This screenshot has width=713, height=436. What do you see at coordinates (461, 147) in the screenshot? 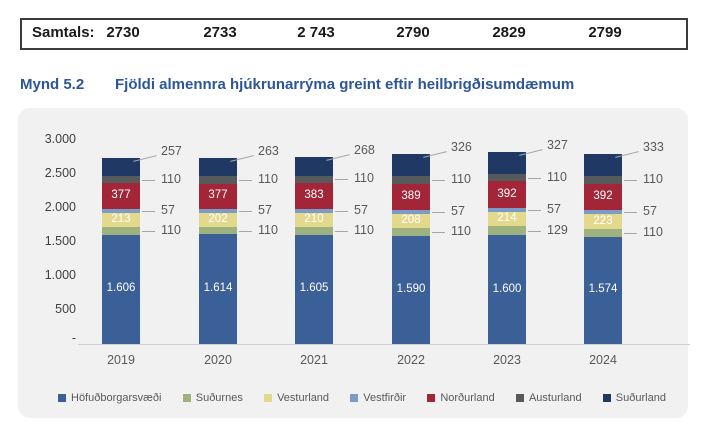
I see `callout-label-suðurland: 326` at bounding box center [461, 147].